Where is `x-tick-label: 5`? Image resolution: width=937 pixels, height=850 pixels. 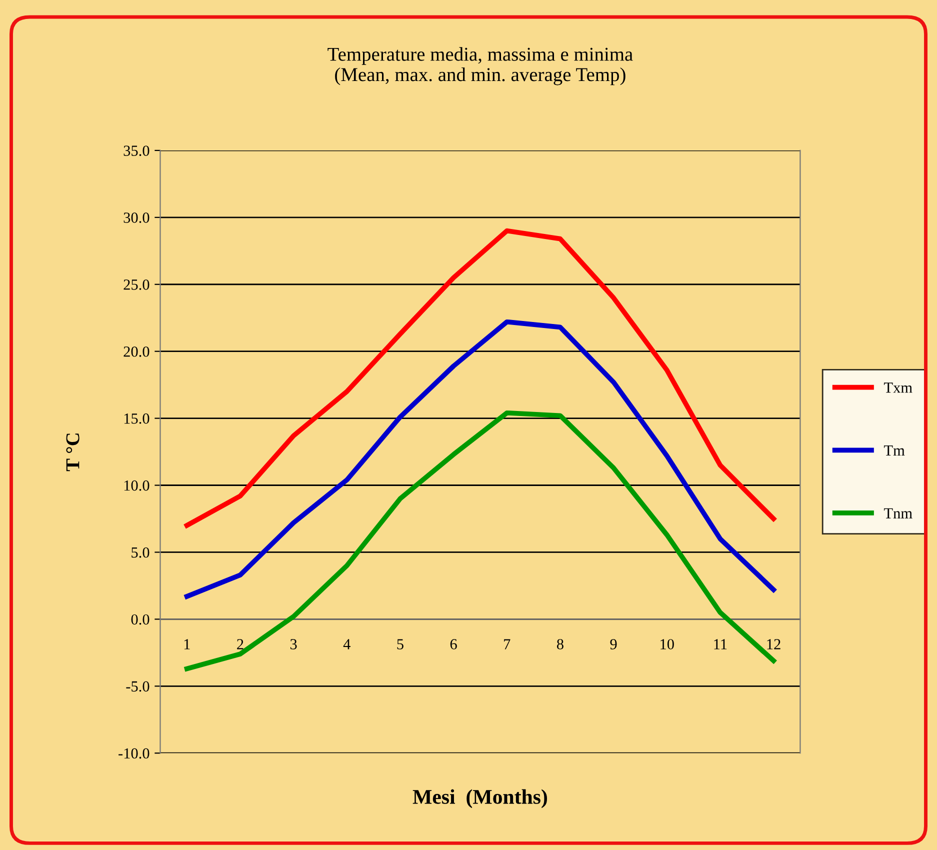
x-tick-label: 5 is located at coordinates (400, 644).